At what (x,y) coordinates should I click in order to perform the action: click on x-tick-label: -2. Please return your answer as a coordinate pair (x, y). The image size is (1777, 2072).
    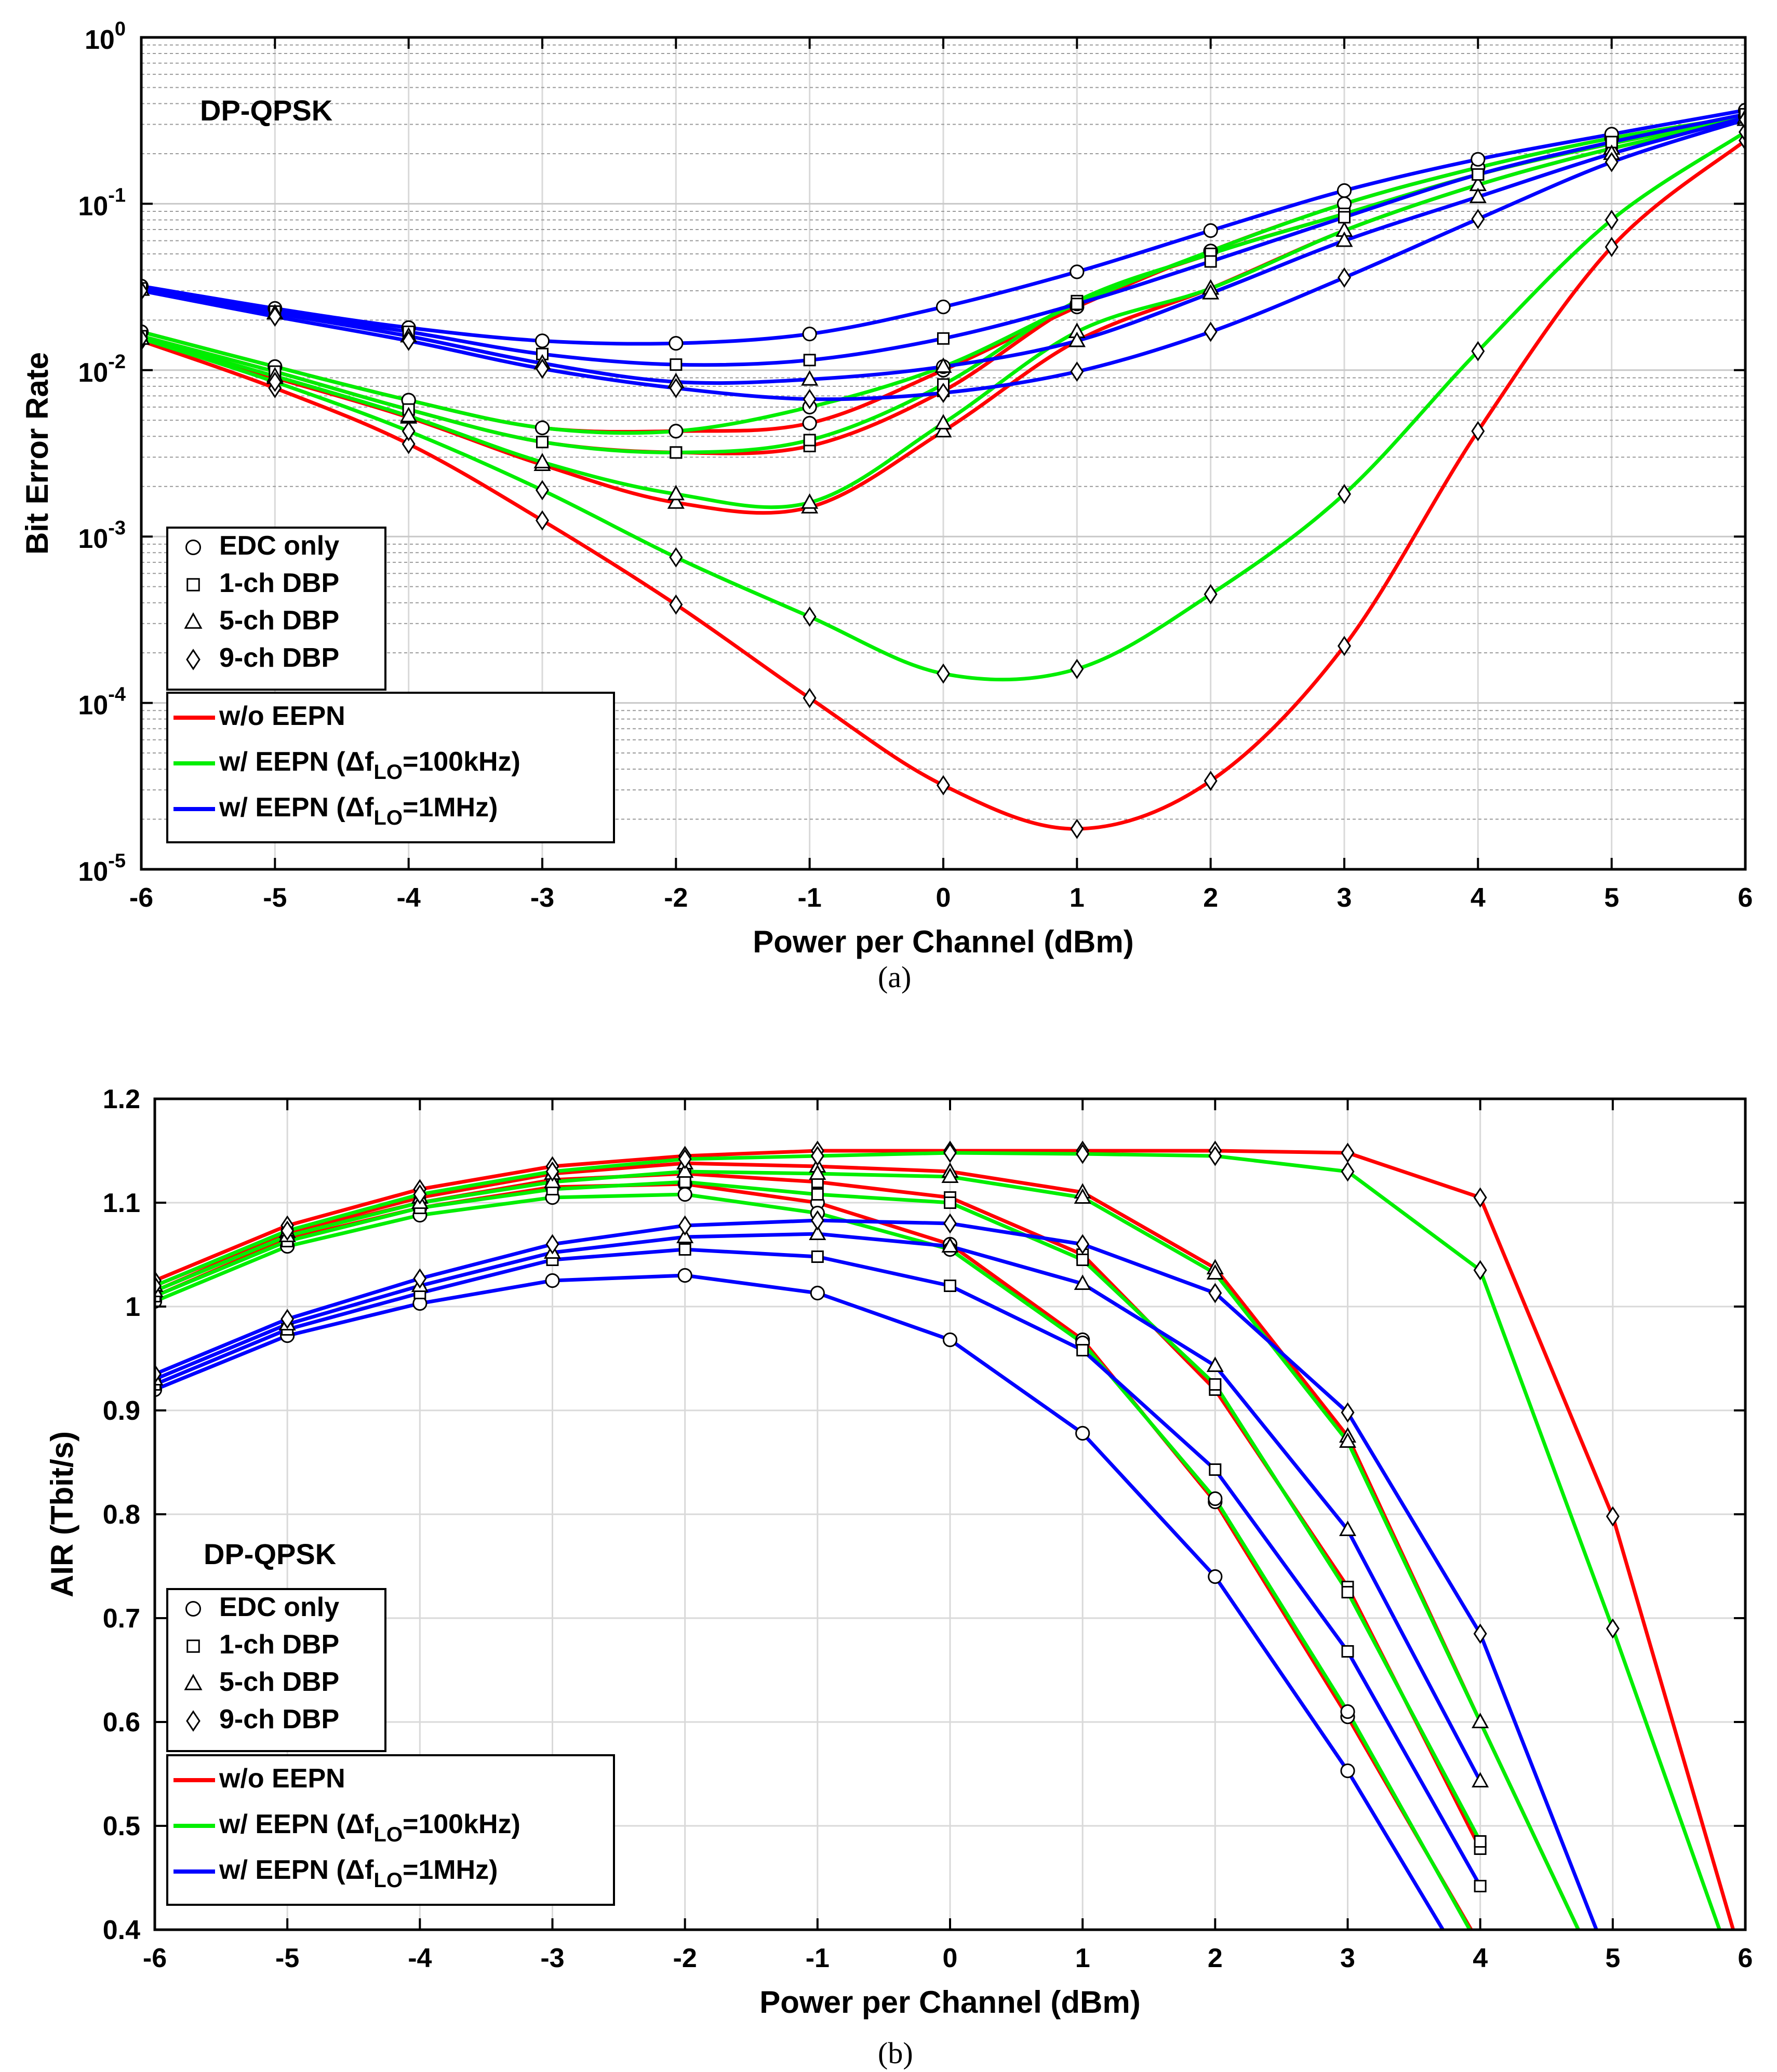
    Looking at the image, I should click on (676, 898).